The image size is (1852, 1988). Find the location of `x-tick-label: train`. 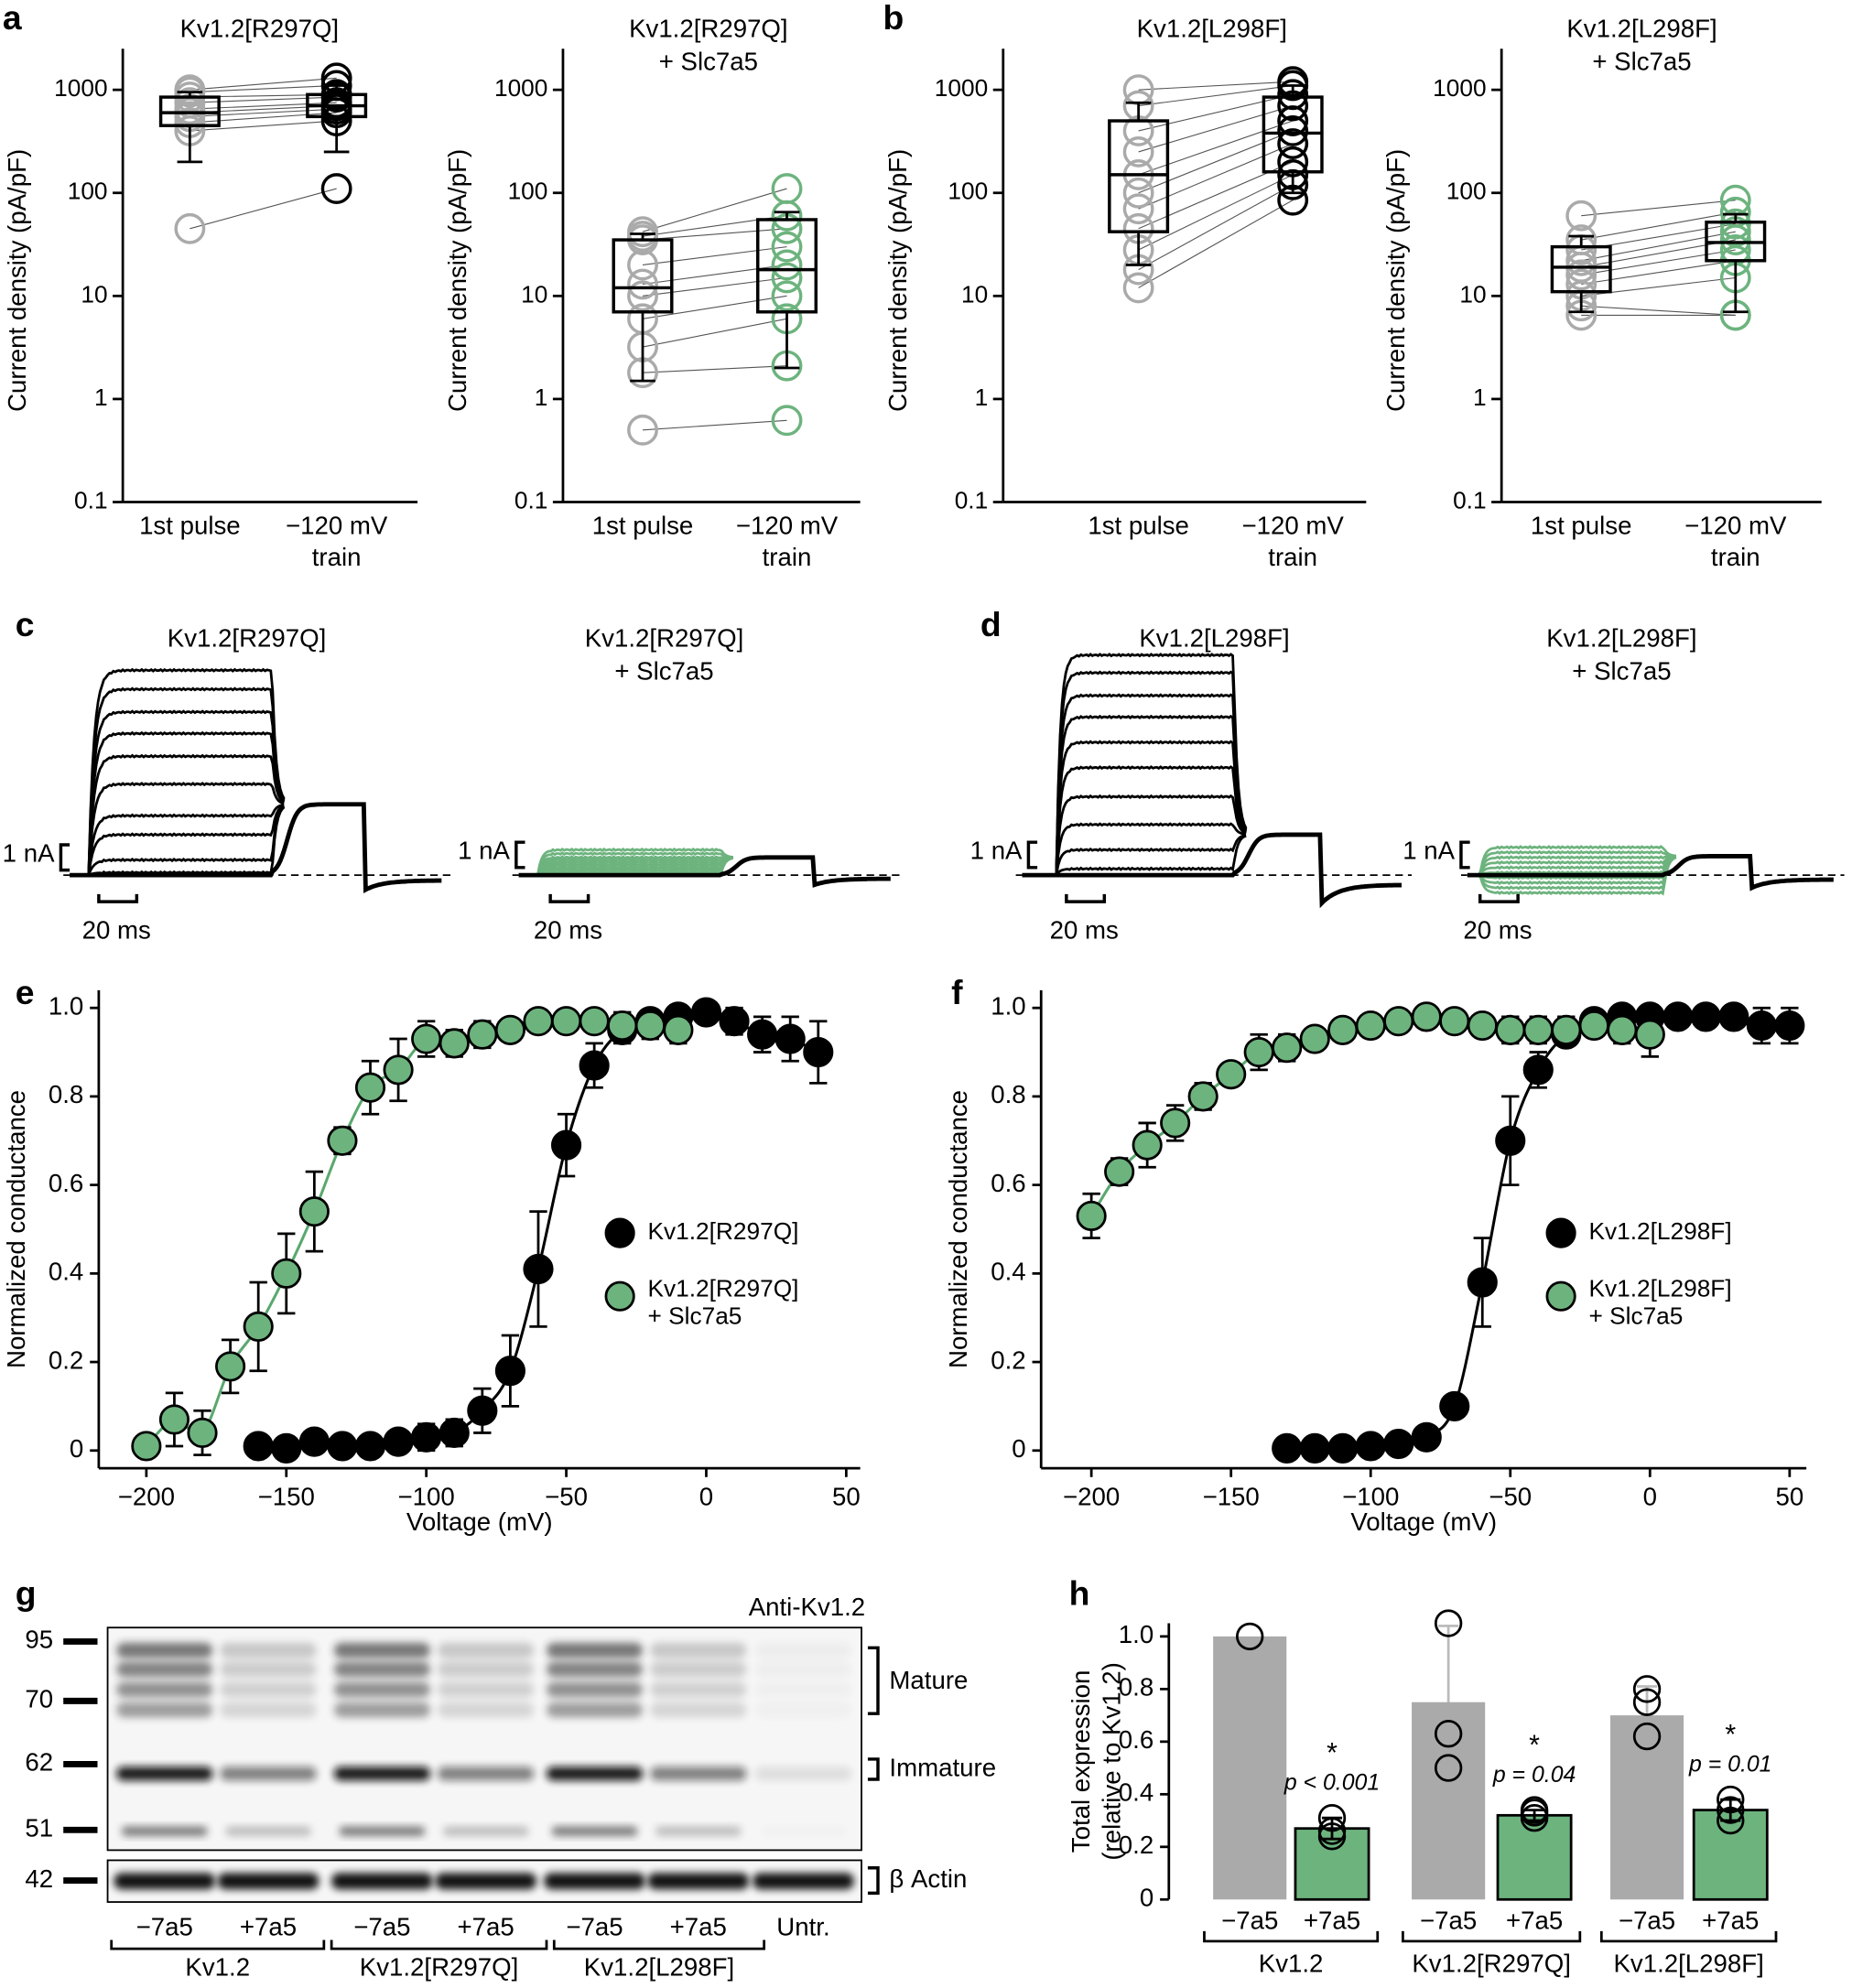

x-tick-label: train is located at coordinates (337, 557).